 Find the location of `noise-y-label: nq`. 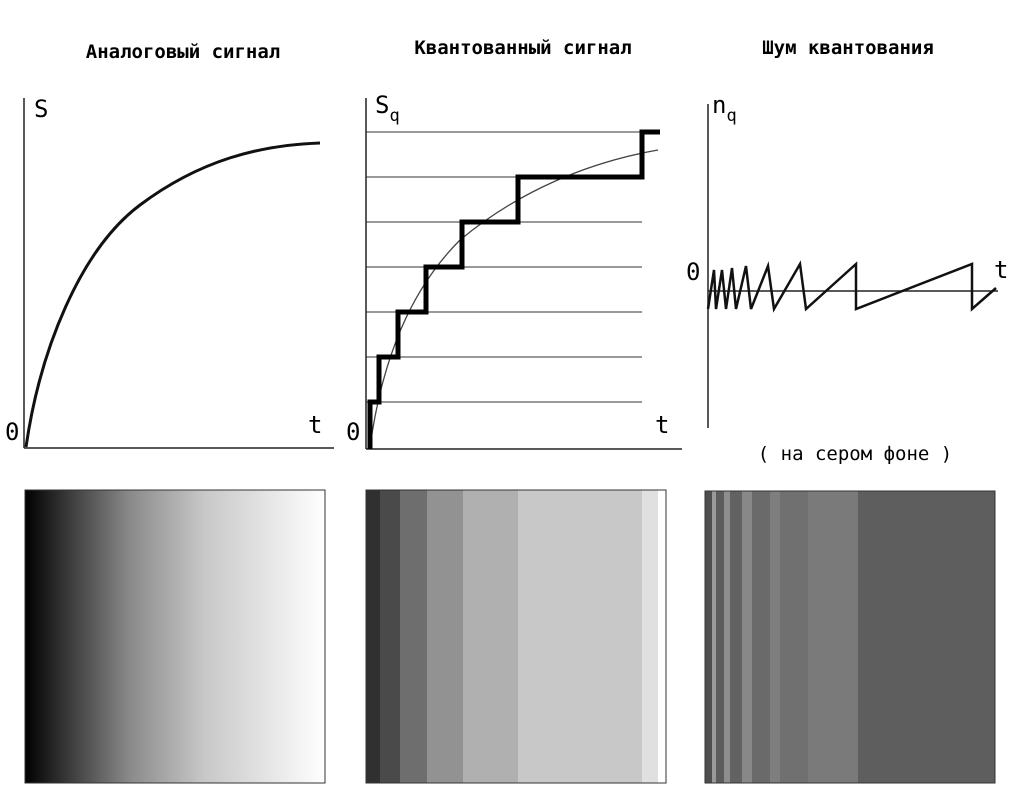

noise-y-label: nq is located at coordinates (724, 108).